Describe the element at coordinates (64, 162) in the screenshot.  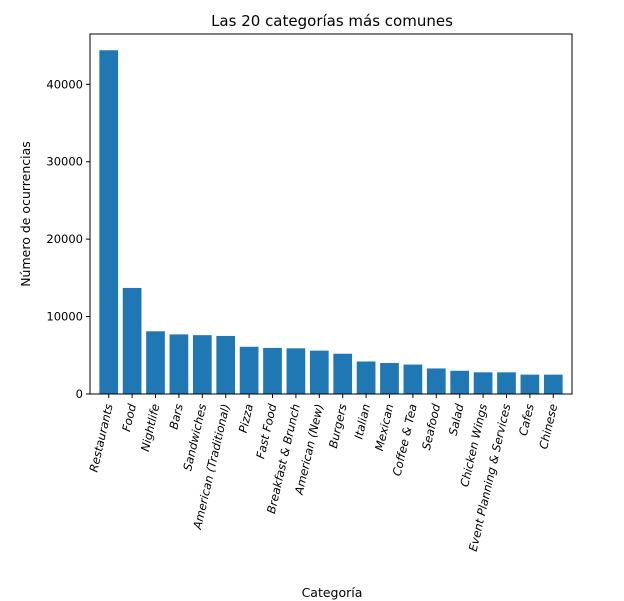
I see `y-tick-label-3: 30000` at that location.